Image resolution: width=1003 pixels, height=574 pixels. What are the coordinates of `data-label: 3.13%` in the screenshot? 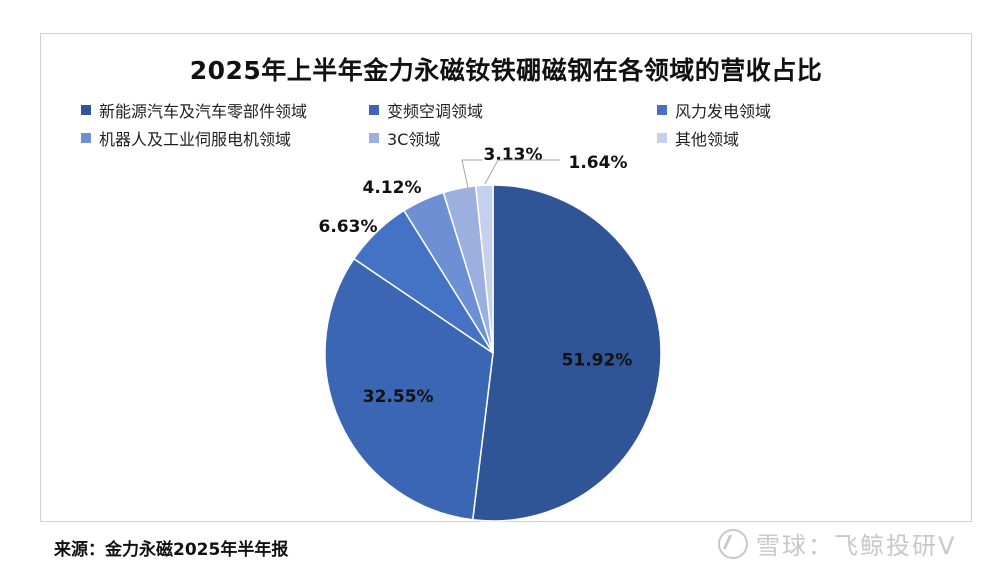 It's located at (513, 155).